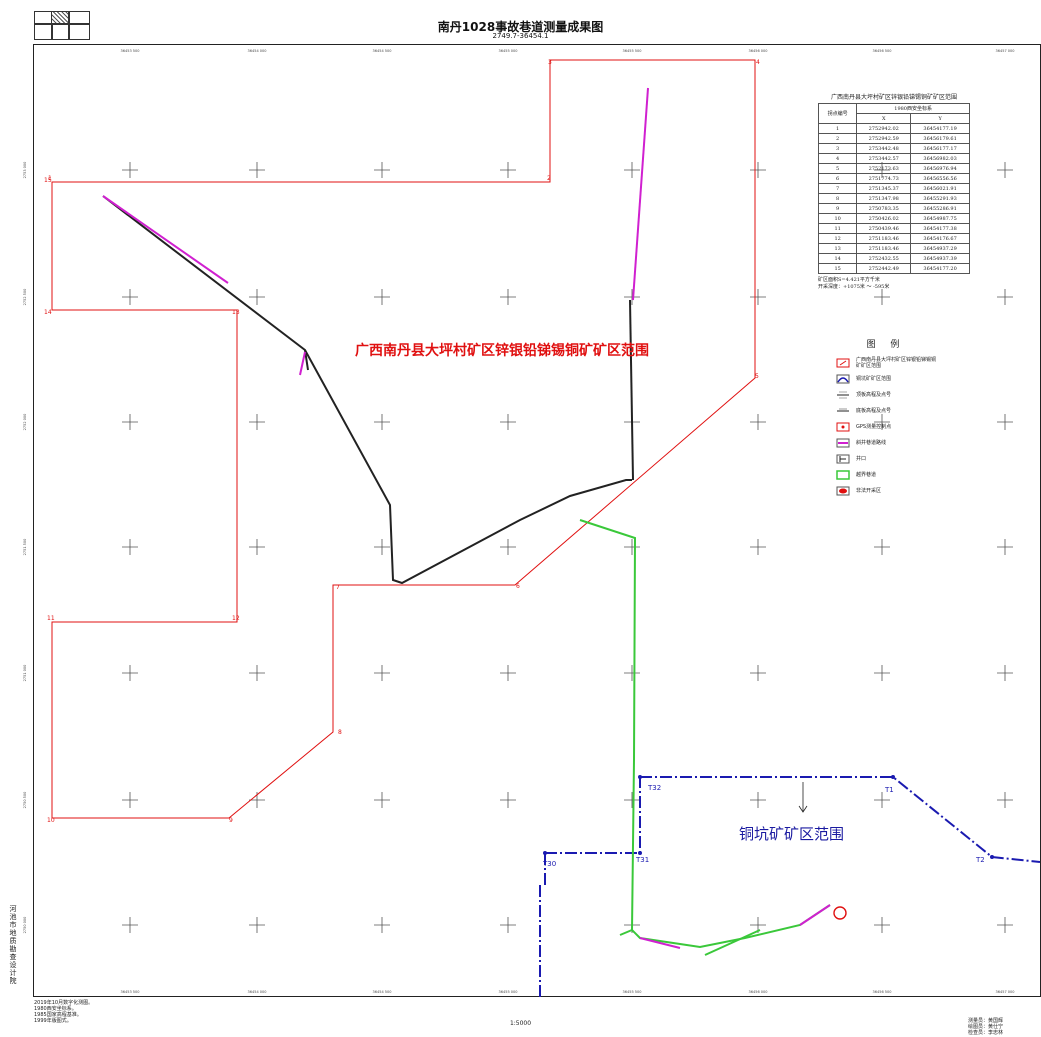 The image size is (1041, 1037). Describe the element at coordinates (25, 547) in the screenshot. I see `left-grid-label: 2751 500` at that location.